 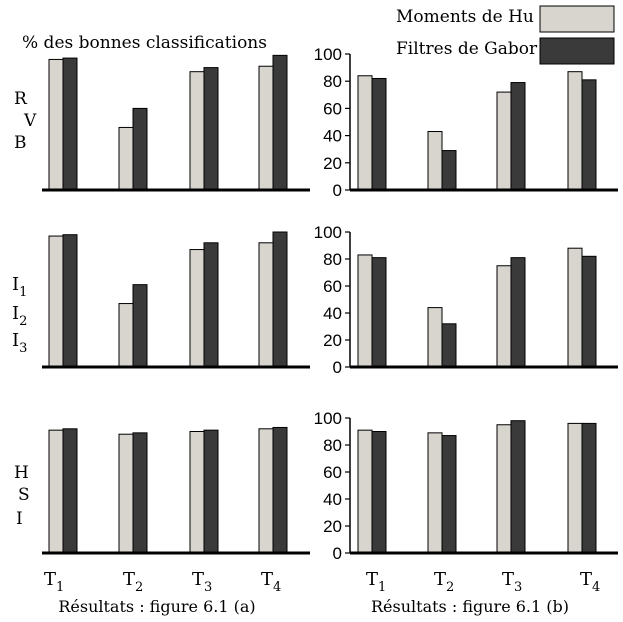 I want to click on bar-chart-b-rvb: 0 20 40 60 80 100, so click(x=466, y=122).